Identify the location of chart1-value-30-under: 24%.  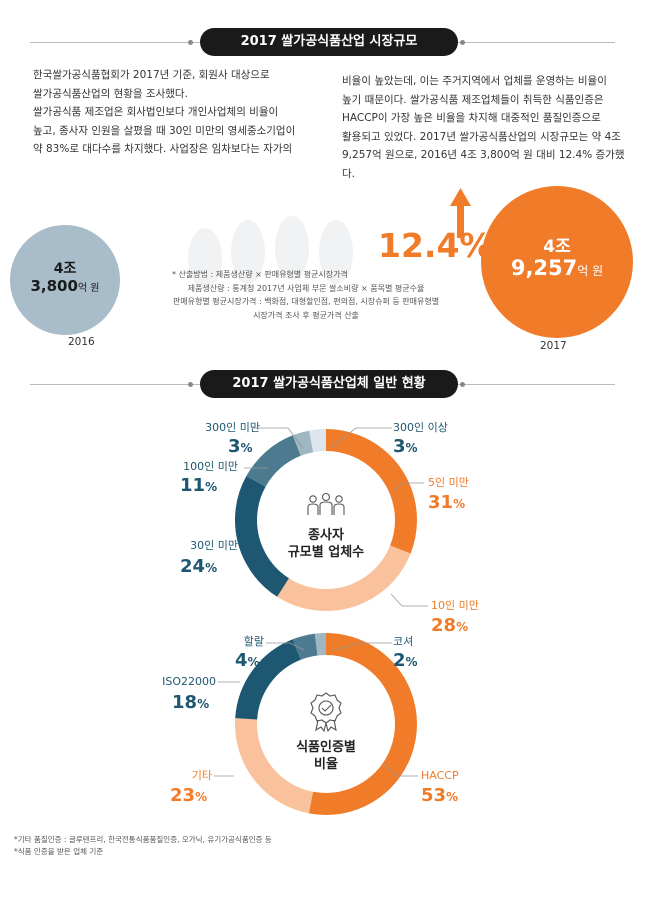
(198, 566).